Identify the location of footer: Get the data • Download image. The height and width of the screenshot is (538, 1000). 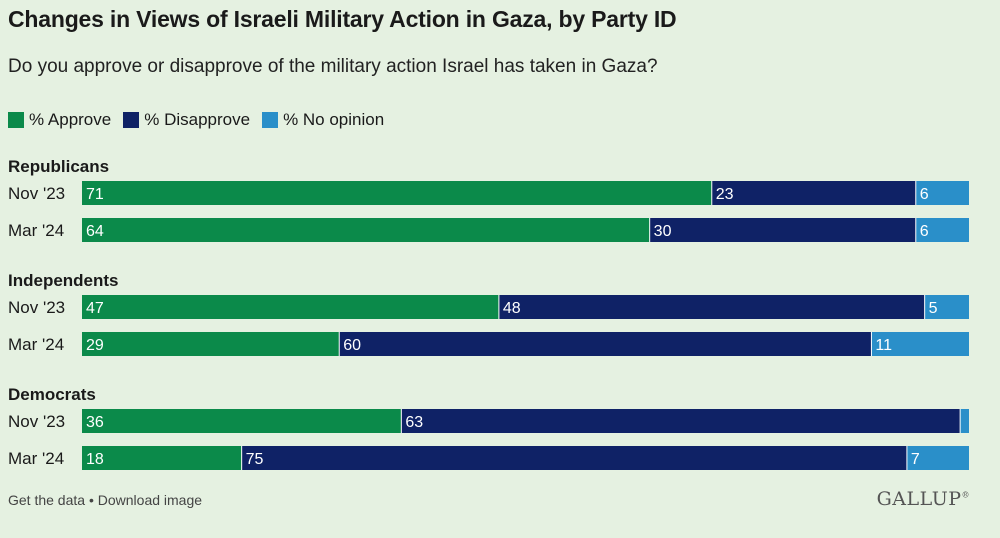
(105, 500).